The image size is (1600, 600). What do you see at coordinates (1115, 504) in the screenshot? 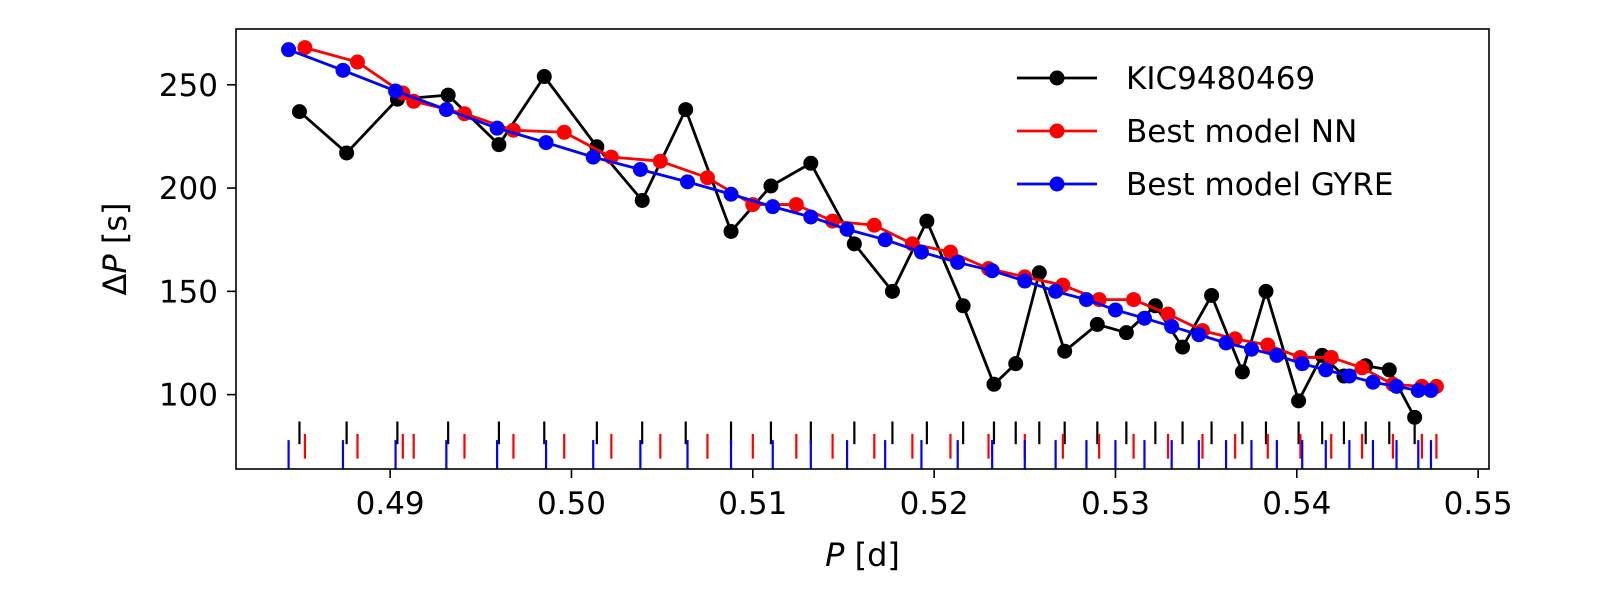
I see `x-tick-label: 0.53` at bounding box center [1115, 504].